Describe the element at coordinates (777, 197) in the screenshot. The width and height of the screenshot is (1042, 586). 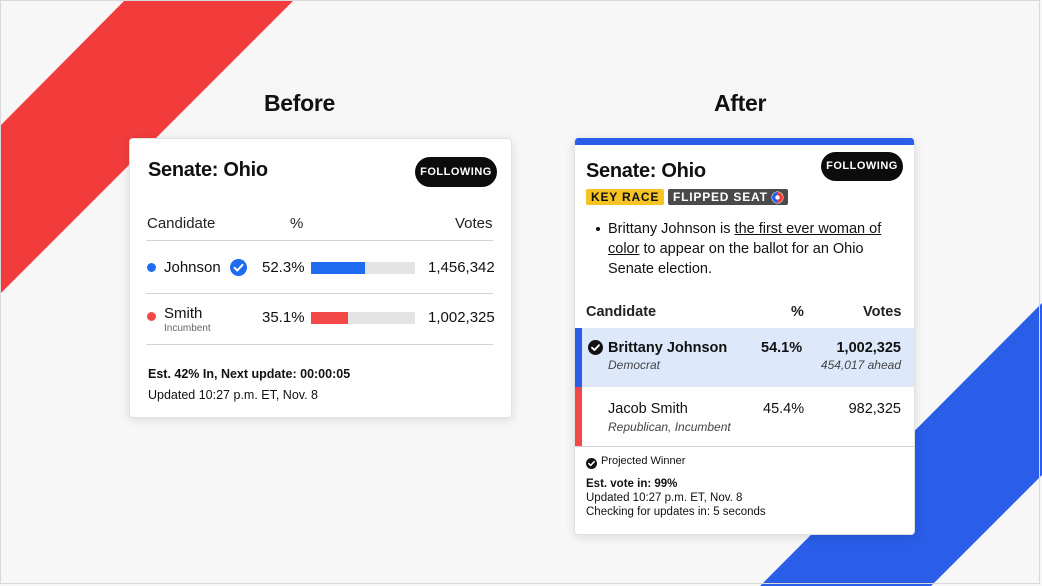
I see `flip-icon` at that location.